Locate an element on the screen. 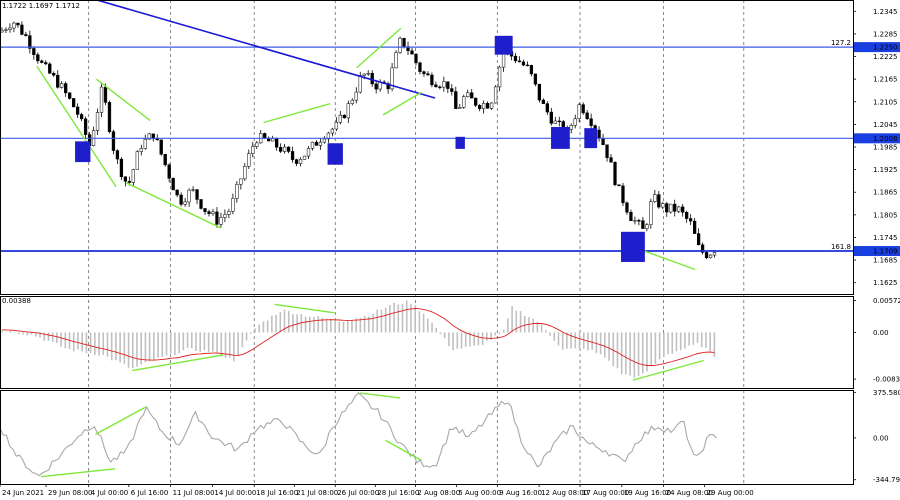  y-tick-label: 1.2165 is located at coordinates (885, 80).